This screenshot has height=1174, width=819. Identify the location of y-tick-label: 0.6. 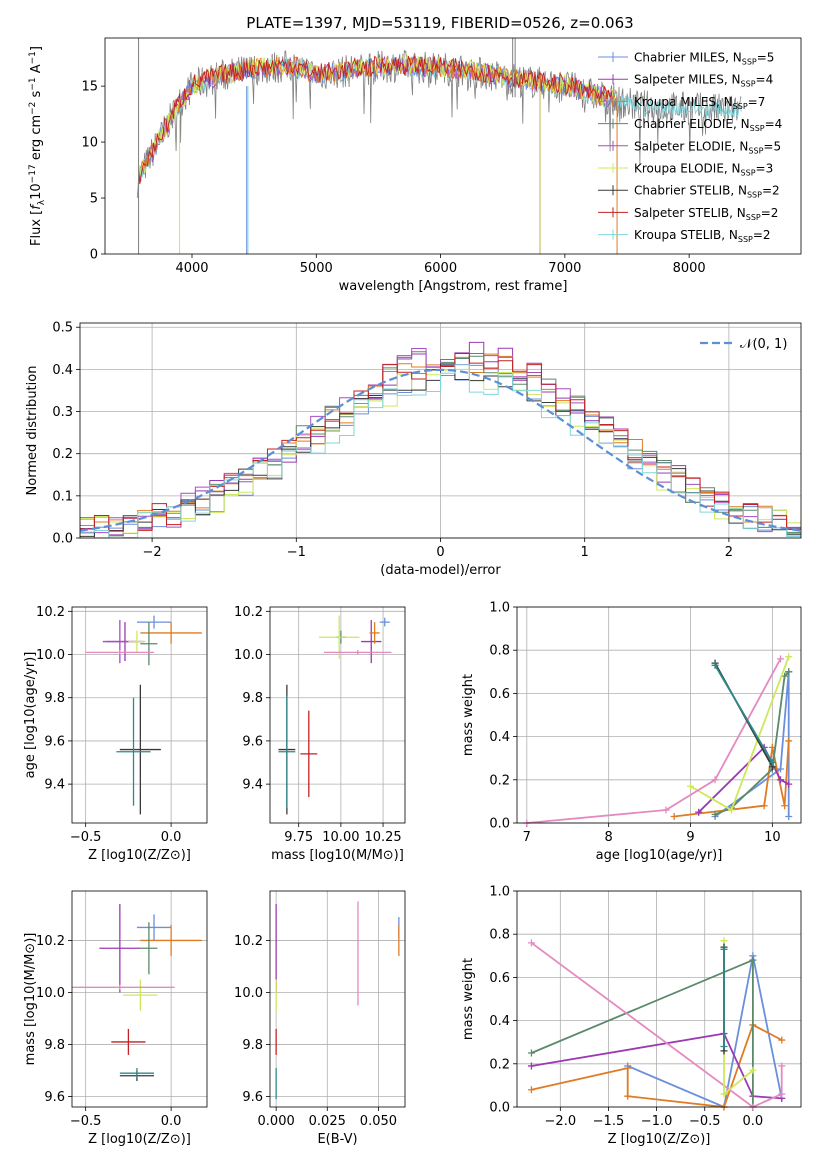
(499, 978).